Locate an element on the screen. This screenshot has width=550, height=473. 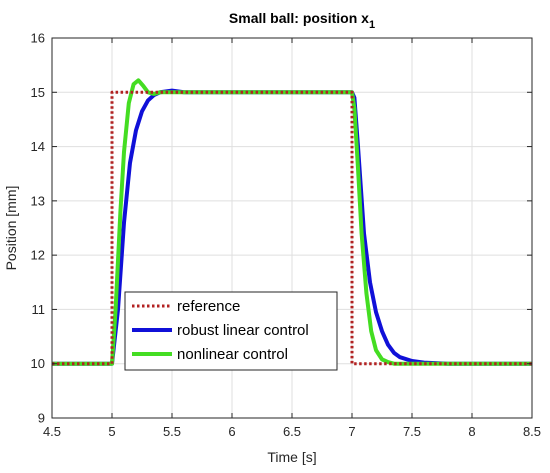
legend-entry: nonlinear control is located at coordinates (232, 354).